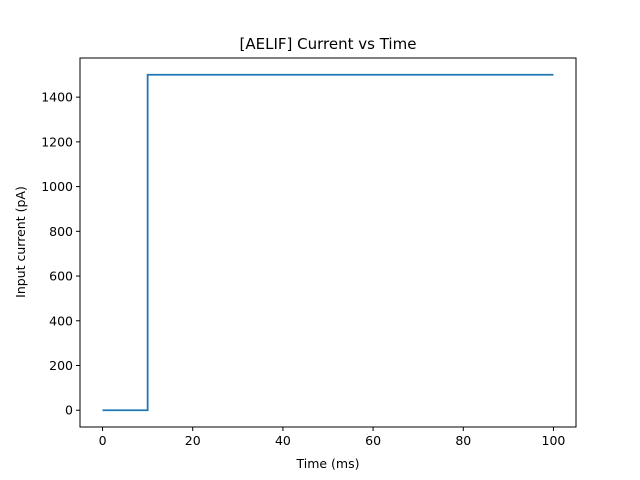 The image size is (640, 480). Describe the element at coordinates (60, 254) in the screenshot. I see `y-axis: 0 200 400 600 800 1000 1200 1400` at that location.